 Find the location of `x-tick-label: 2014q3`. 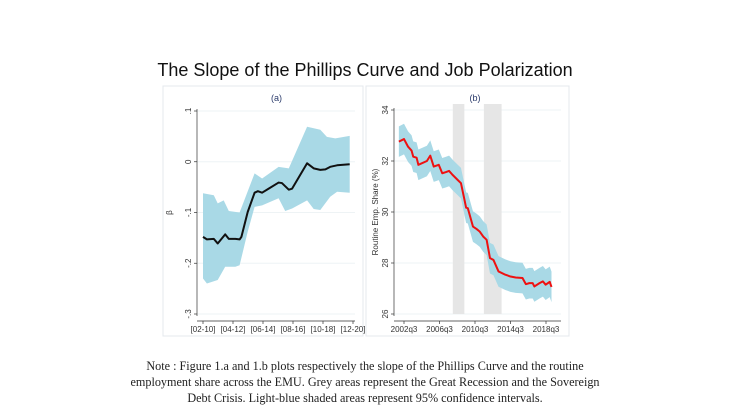

x-tick-label: 2014q3 is located at coordinates (510, 329).